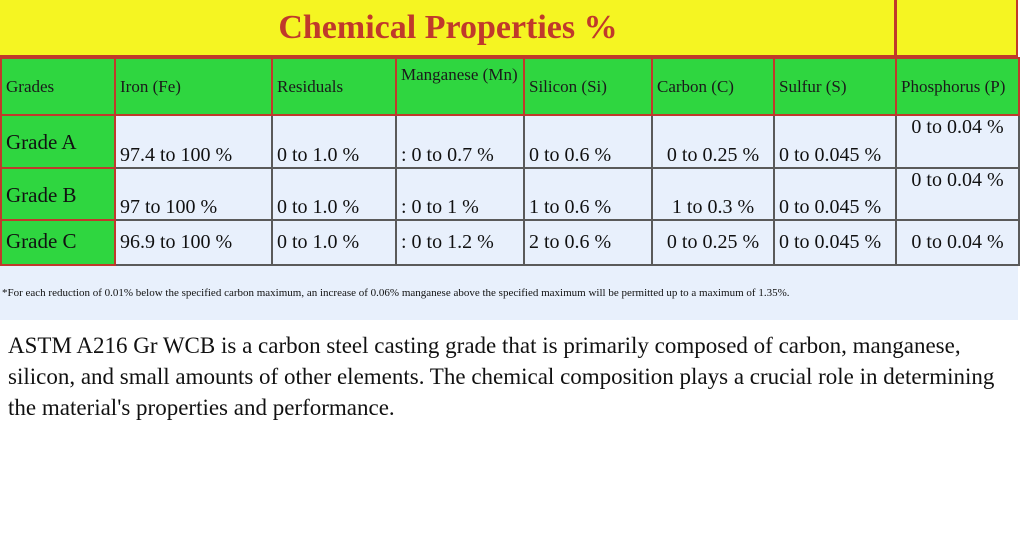 This screenshot has width=1024, height=538. What do you see at coordinates (58, 86) in the screenshot?
I see `header-grades: Grades` at bounding box center [58, 86].